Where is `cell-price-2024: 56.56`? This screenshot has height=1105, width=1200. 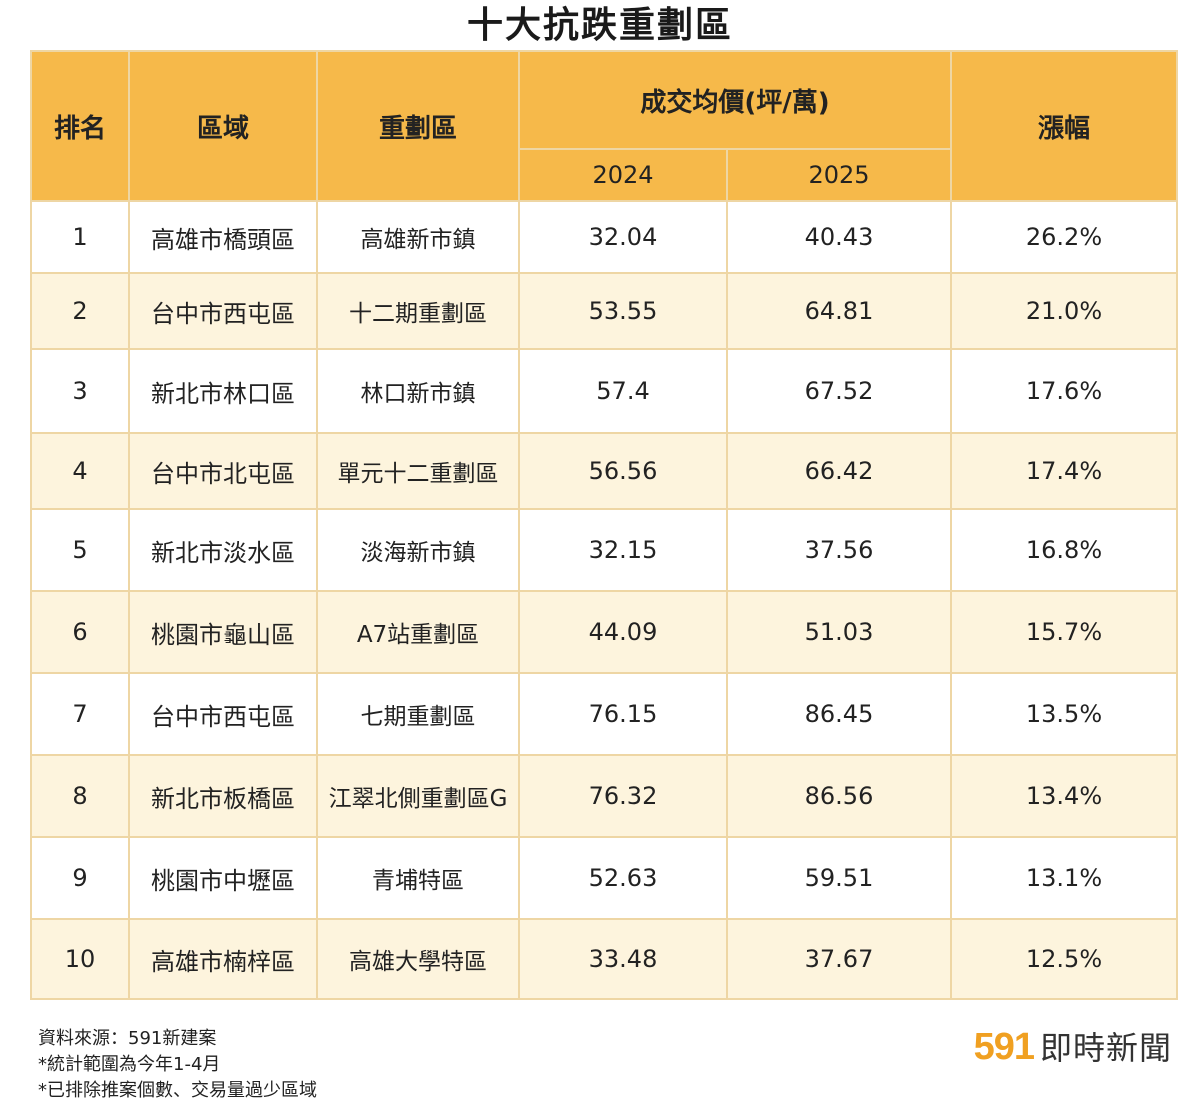
cell-price-2024: 56.56 is located at coordinates (623, 471).